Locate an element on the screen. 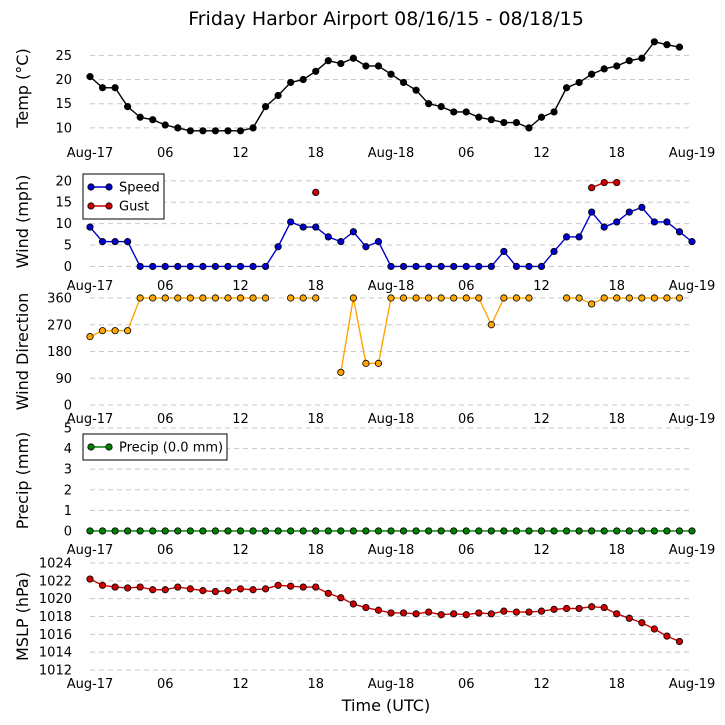 The height and width of the screenshot is (725, 725). y-tick-label: 1024 is located at coordinates (55, 564).